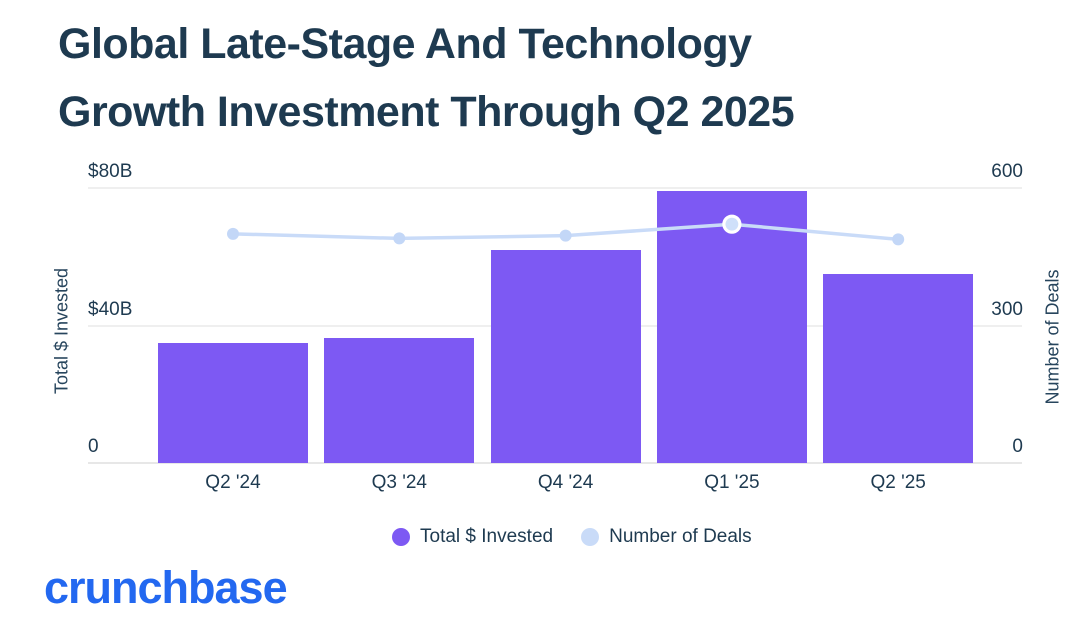 The height and width of the screenshot is (635, 1083). Describe the element at coordinates (487, 536) in the screenshot. I see `legend-label-total-invested: Total $ Invested` at that location.